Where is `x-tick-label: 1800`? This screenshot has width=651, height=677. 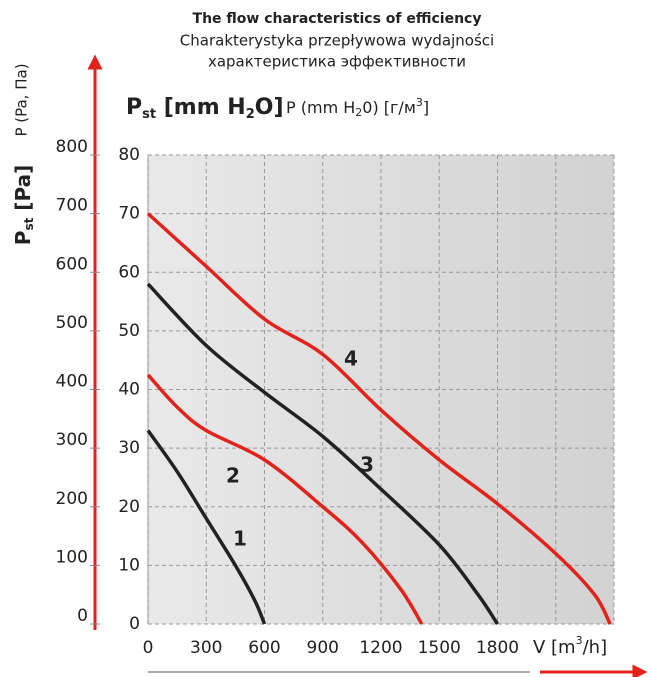
x-tick-label: 1800 is located at coordinates (497, 648).